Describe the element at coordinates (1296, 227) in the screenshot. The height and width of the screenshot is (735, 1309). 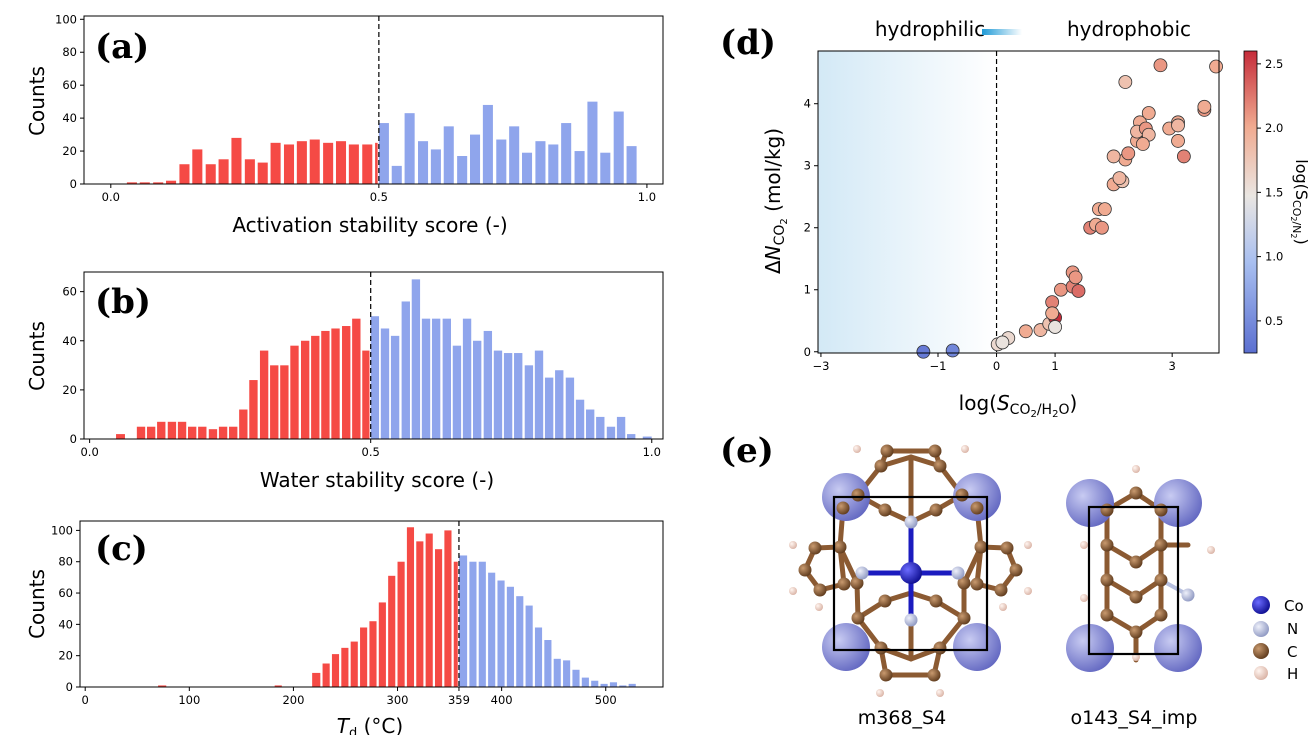
I see `colorbar-label-sub3: /N` at that location.